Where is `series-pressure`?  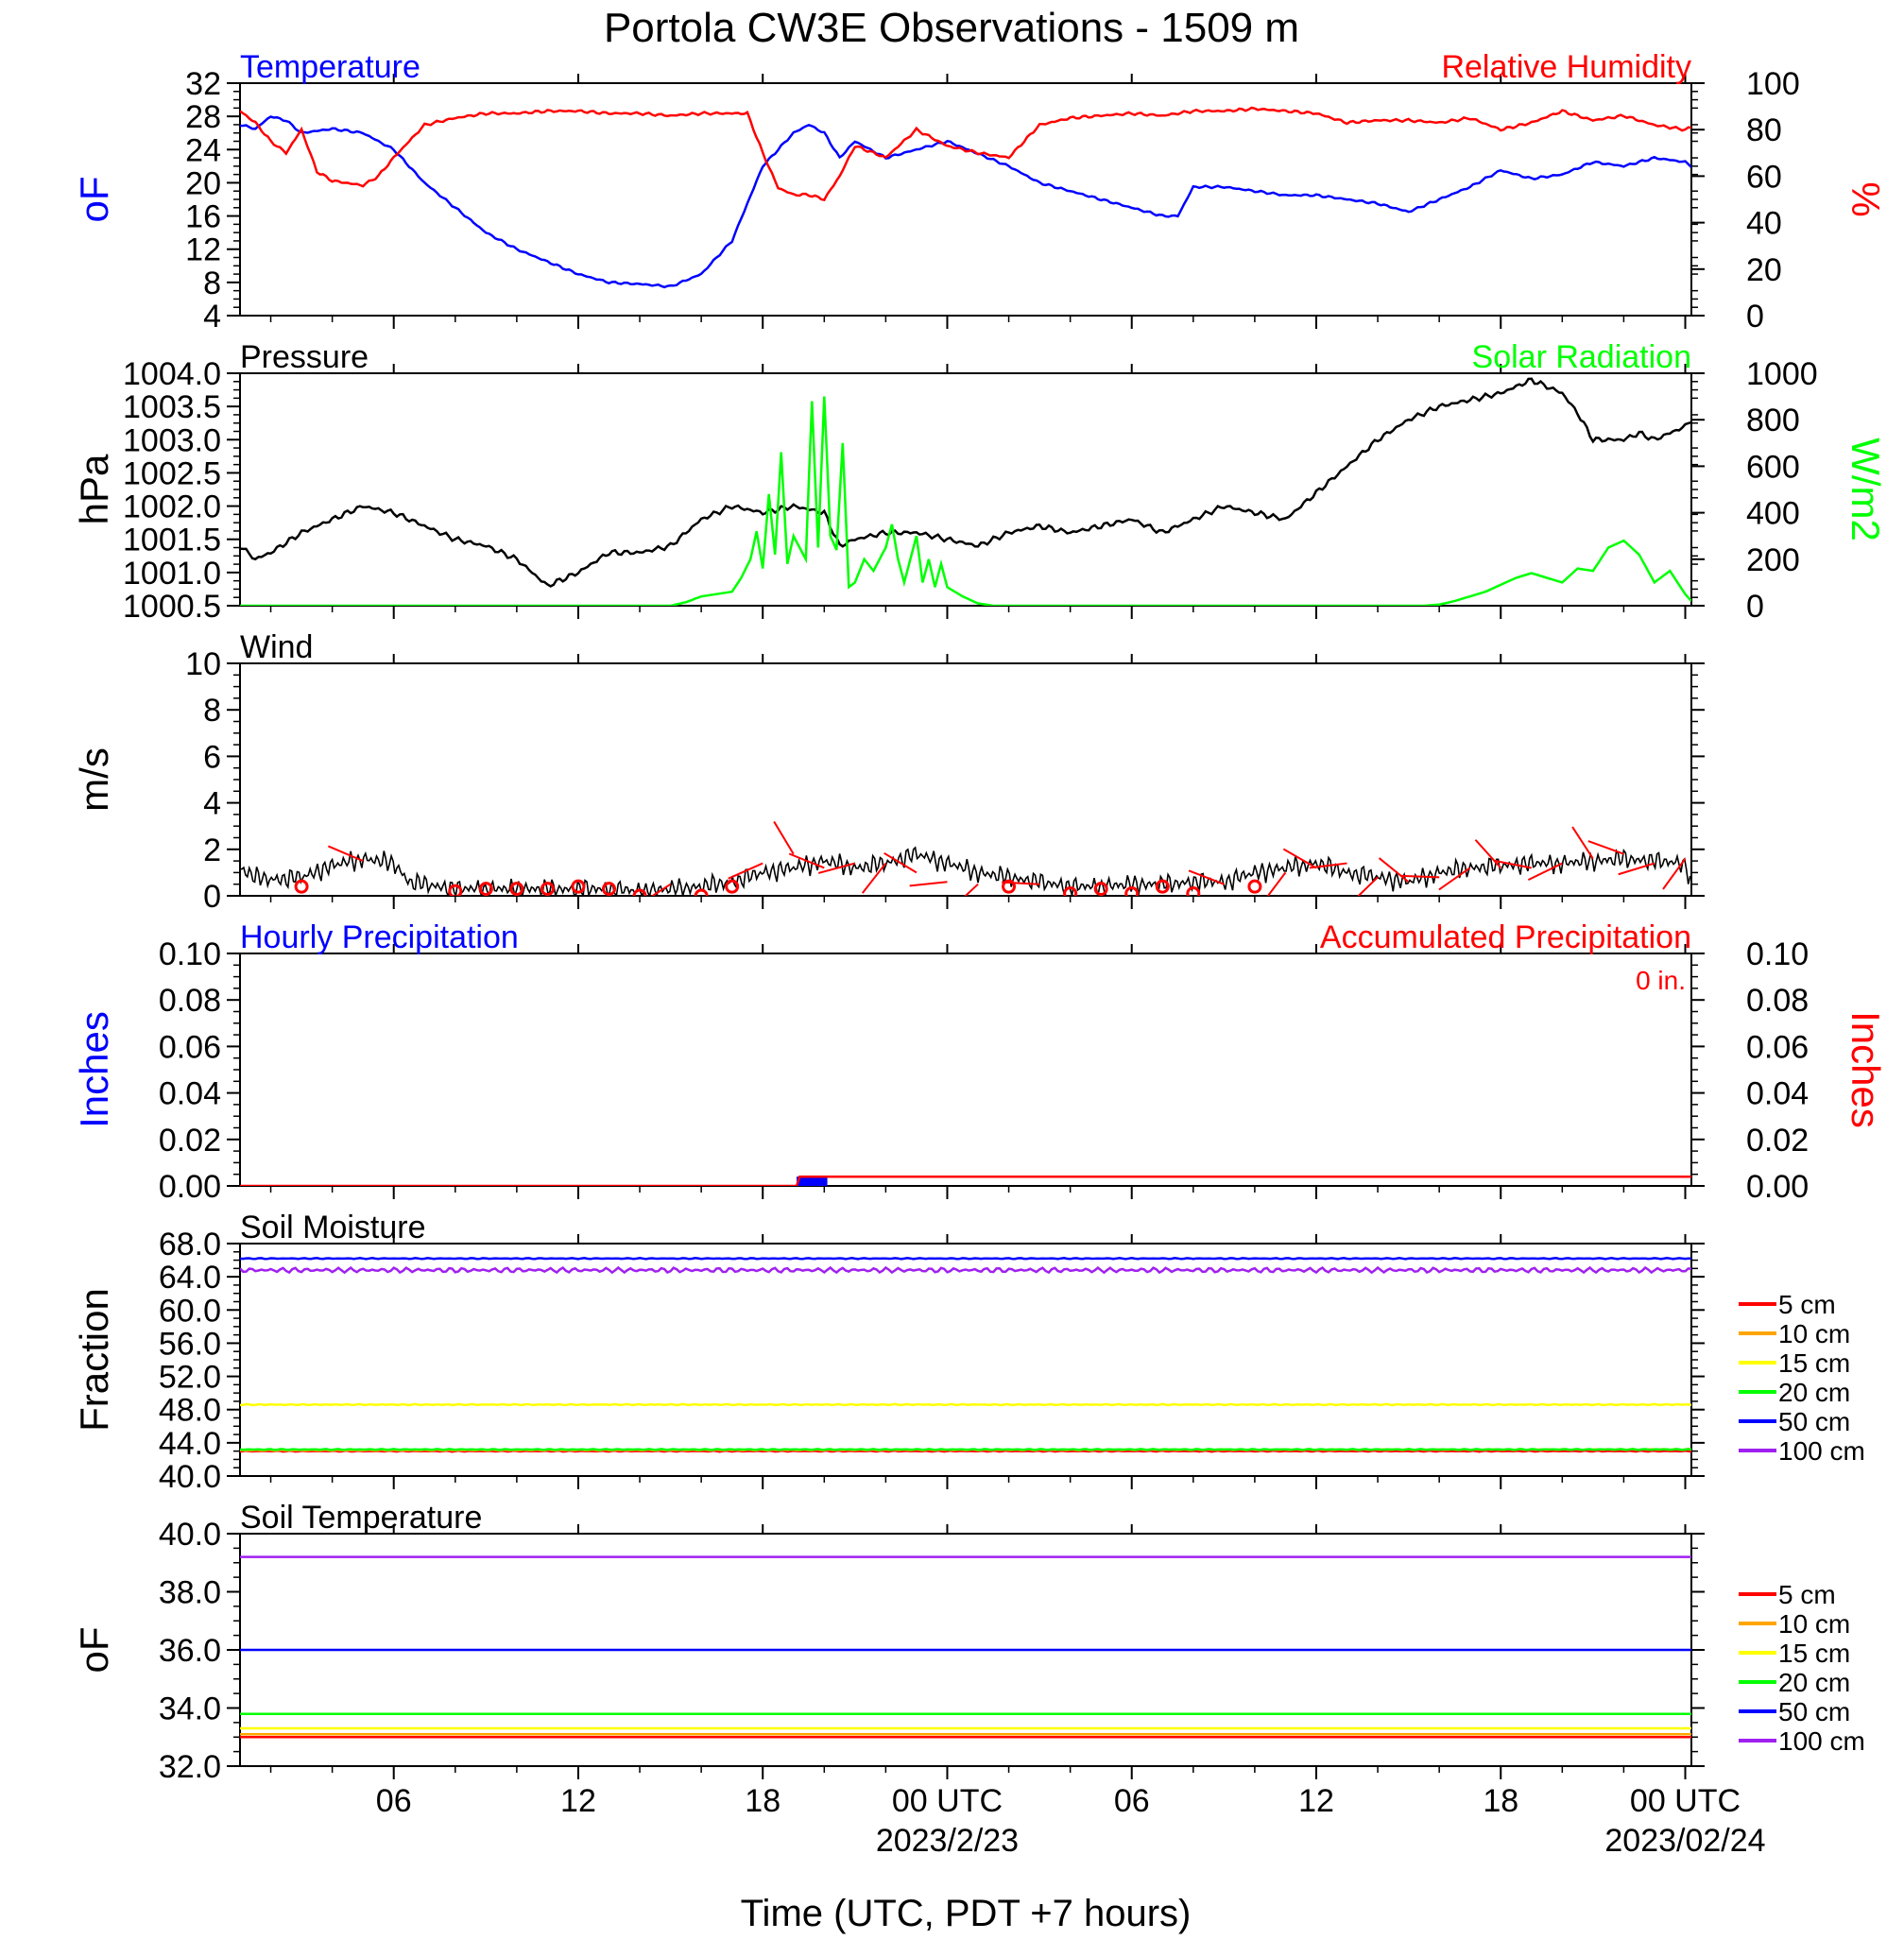 series-pressure is located at coordinates (965, 482).